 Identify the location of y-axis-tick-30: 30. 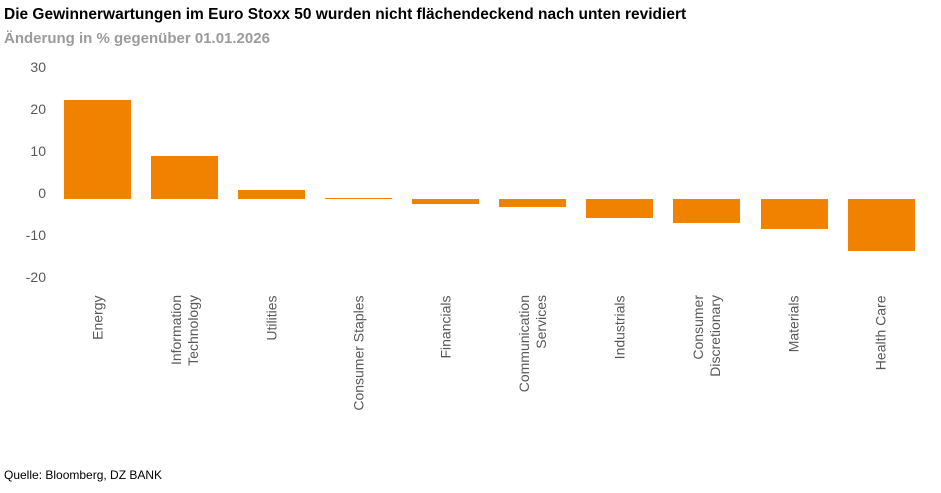
(38, 67).